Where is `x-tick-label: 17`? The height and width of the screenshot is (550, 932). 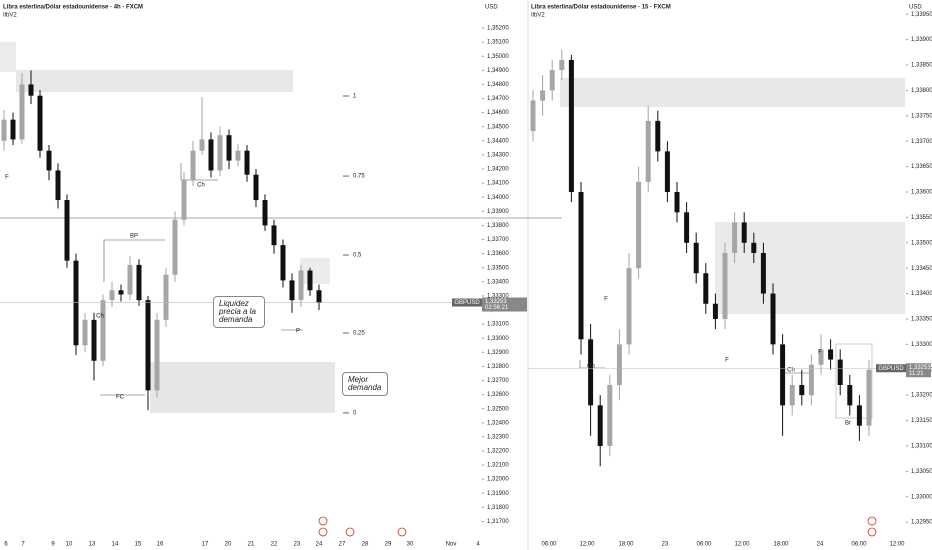
x-tick-label: 17 is located at coordinates (205, 545).